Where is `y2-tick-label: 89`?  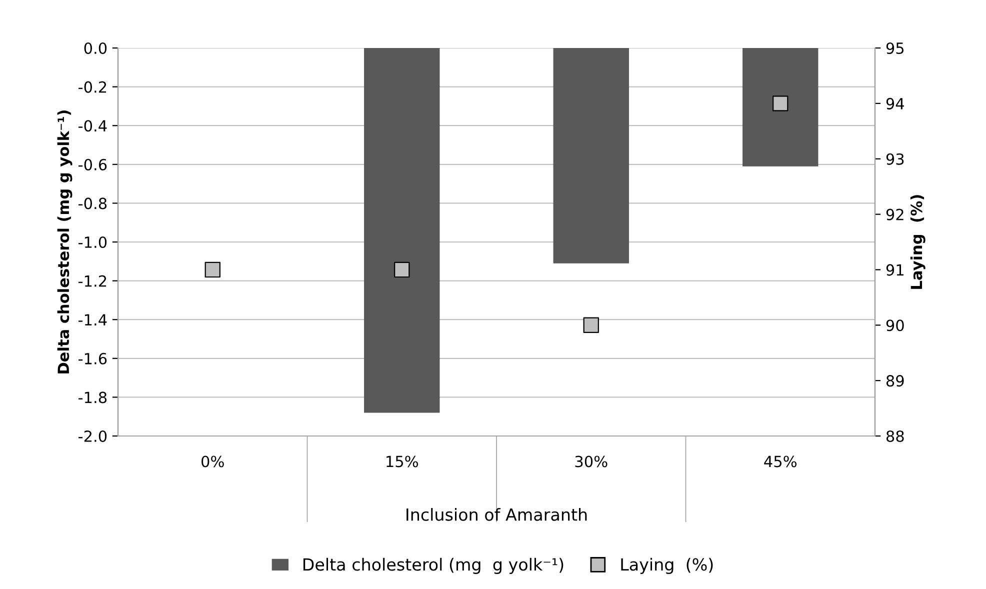 y2-tick-label: 89 is located at coordinates (895, 381).